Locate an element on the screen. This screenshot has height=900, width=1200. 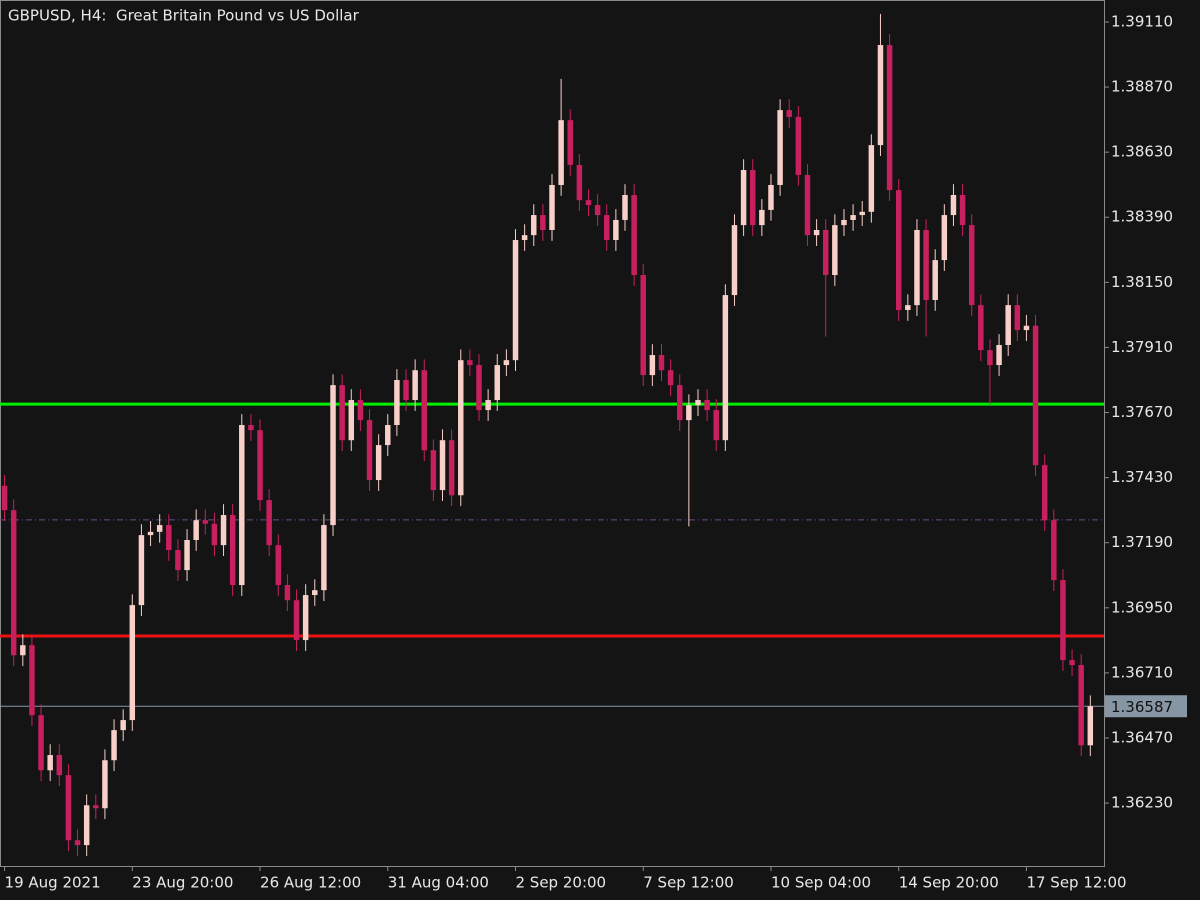
x-tick-label: 17 Sep 12:00 is located at coordinates (1076, 883).